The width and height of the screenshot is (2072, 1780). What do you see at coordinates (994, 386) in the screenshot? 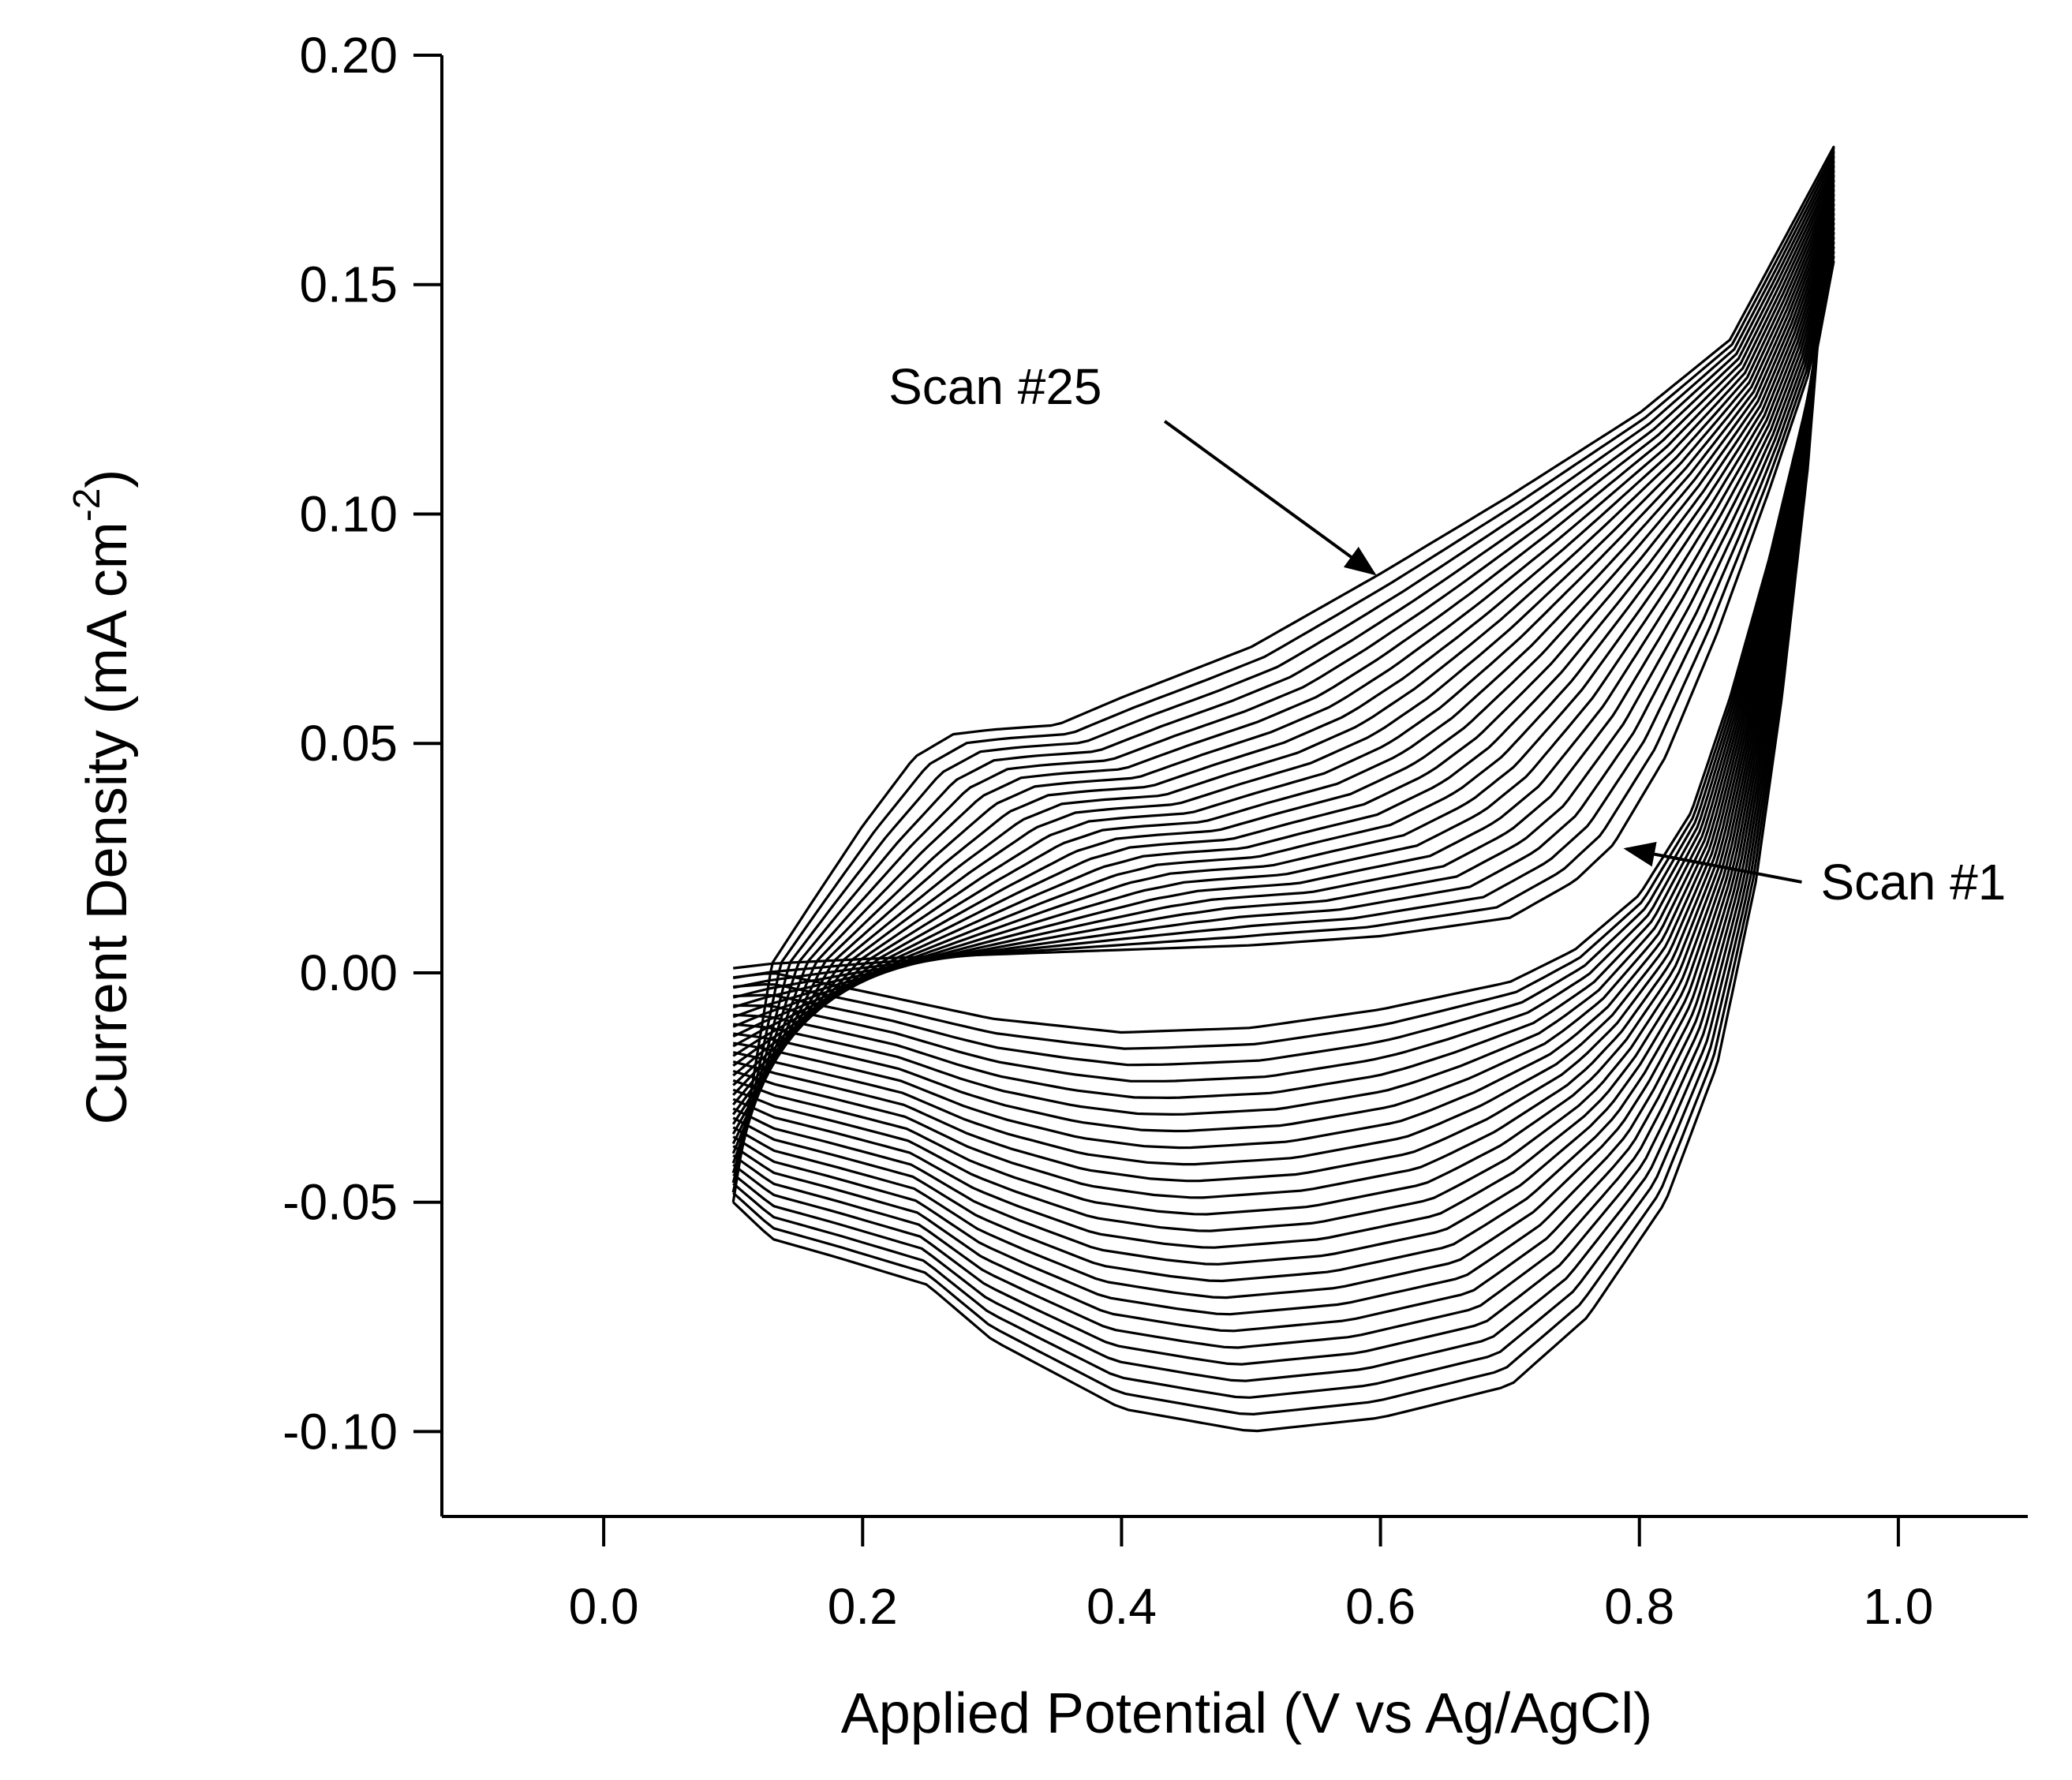
I see `annotation-label: Scan #25` at bounding box center [994, 386].